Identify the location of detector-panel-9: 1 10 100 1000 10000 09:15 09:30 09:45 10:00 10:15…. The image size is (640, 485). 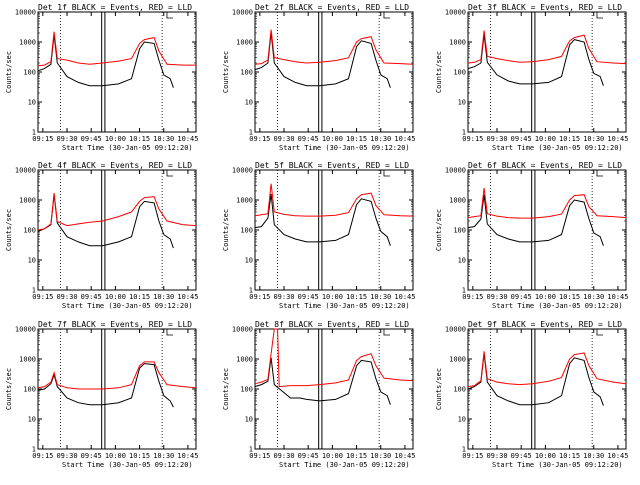
(531, 394).